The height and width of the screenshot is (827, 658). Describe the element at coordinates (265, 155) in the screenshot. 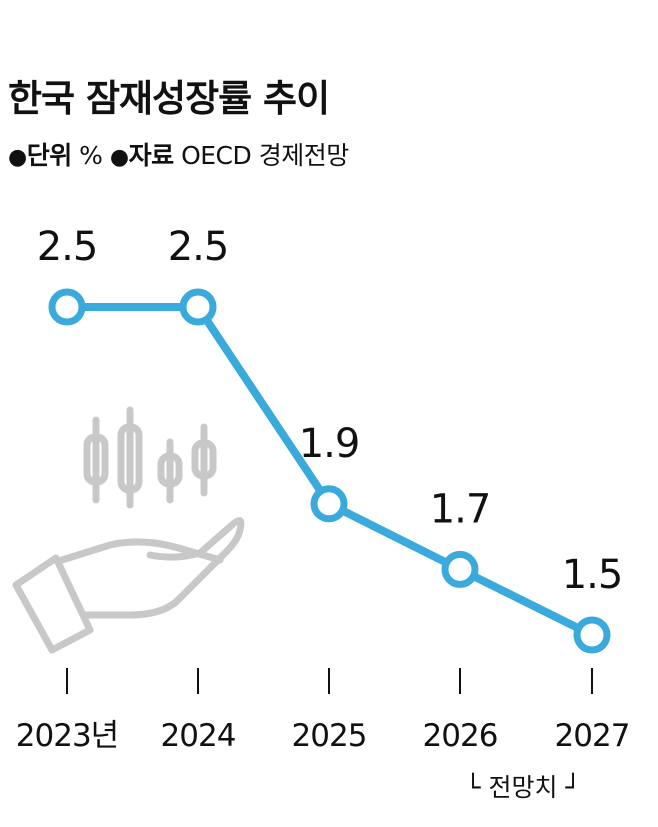

I see `source-value: OECD 경제전망` at that location.